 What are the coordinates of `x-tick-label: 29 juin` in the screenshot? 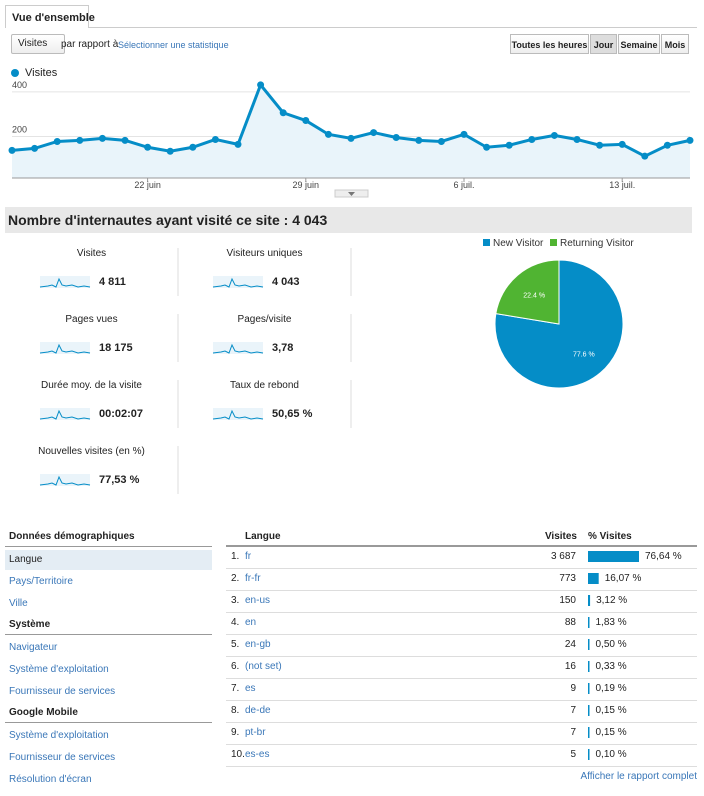 It's located at (306, 185).